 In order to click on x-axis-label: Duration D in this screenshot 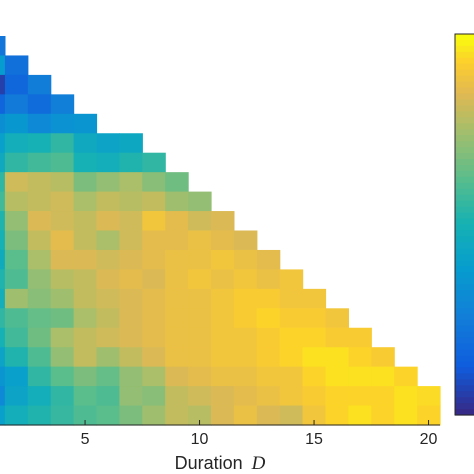, I will do `click(220, 463)`.